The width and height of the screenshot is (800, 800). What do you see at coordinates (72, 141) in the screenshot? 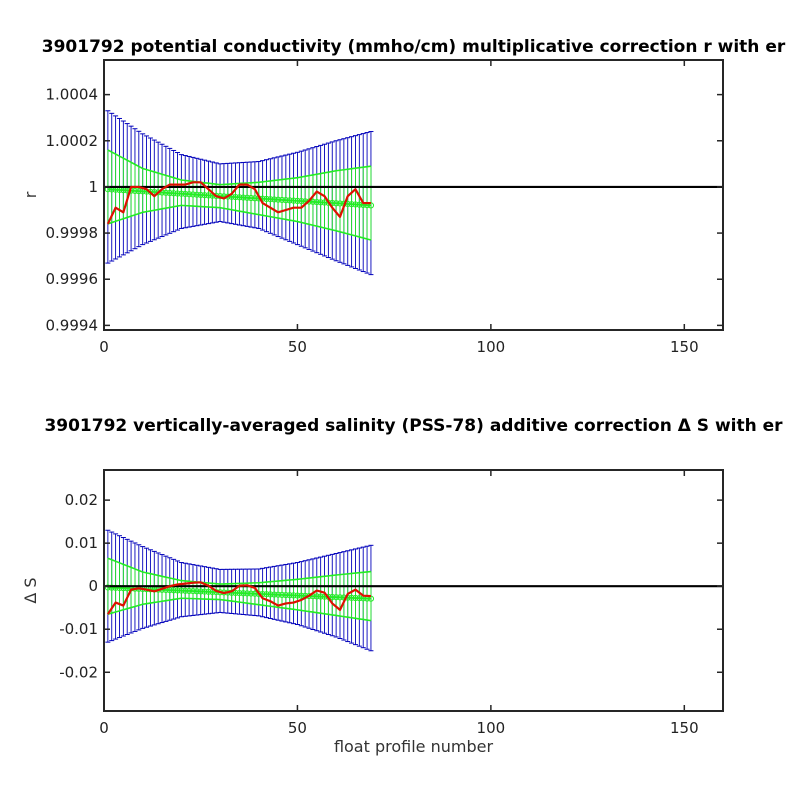
I see `y-tick-label: 1.0002` at bounding box center [72, 141].